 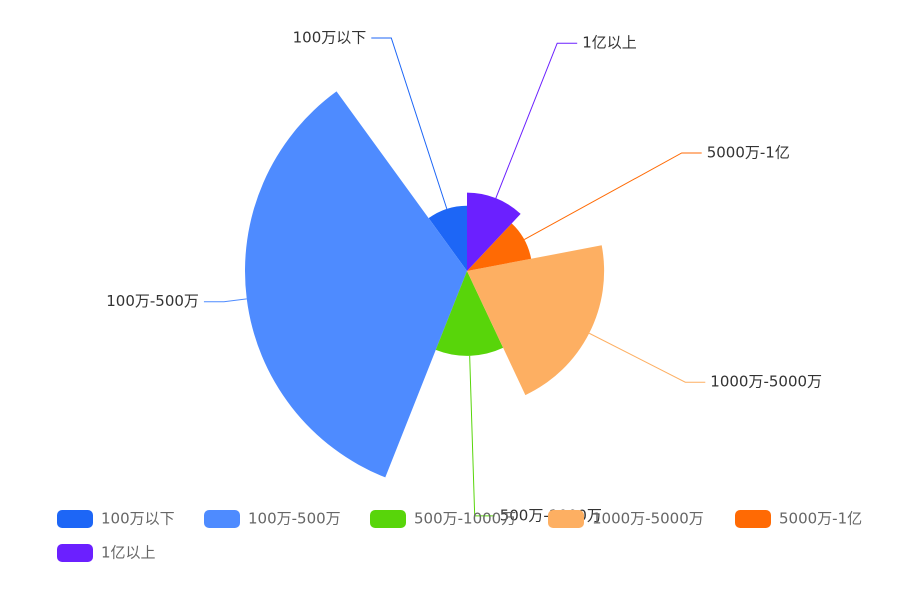 I want to click on legend-label: 100万以下, so click(x=138, y=519).